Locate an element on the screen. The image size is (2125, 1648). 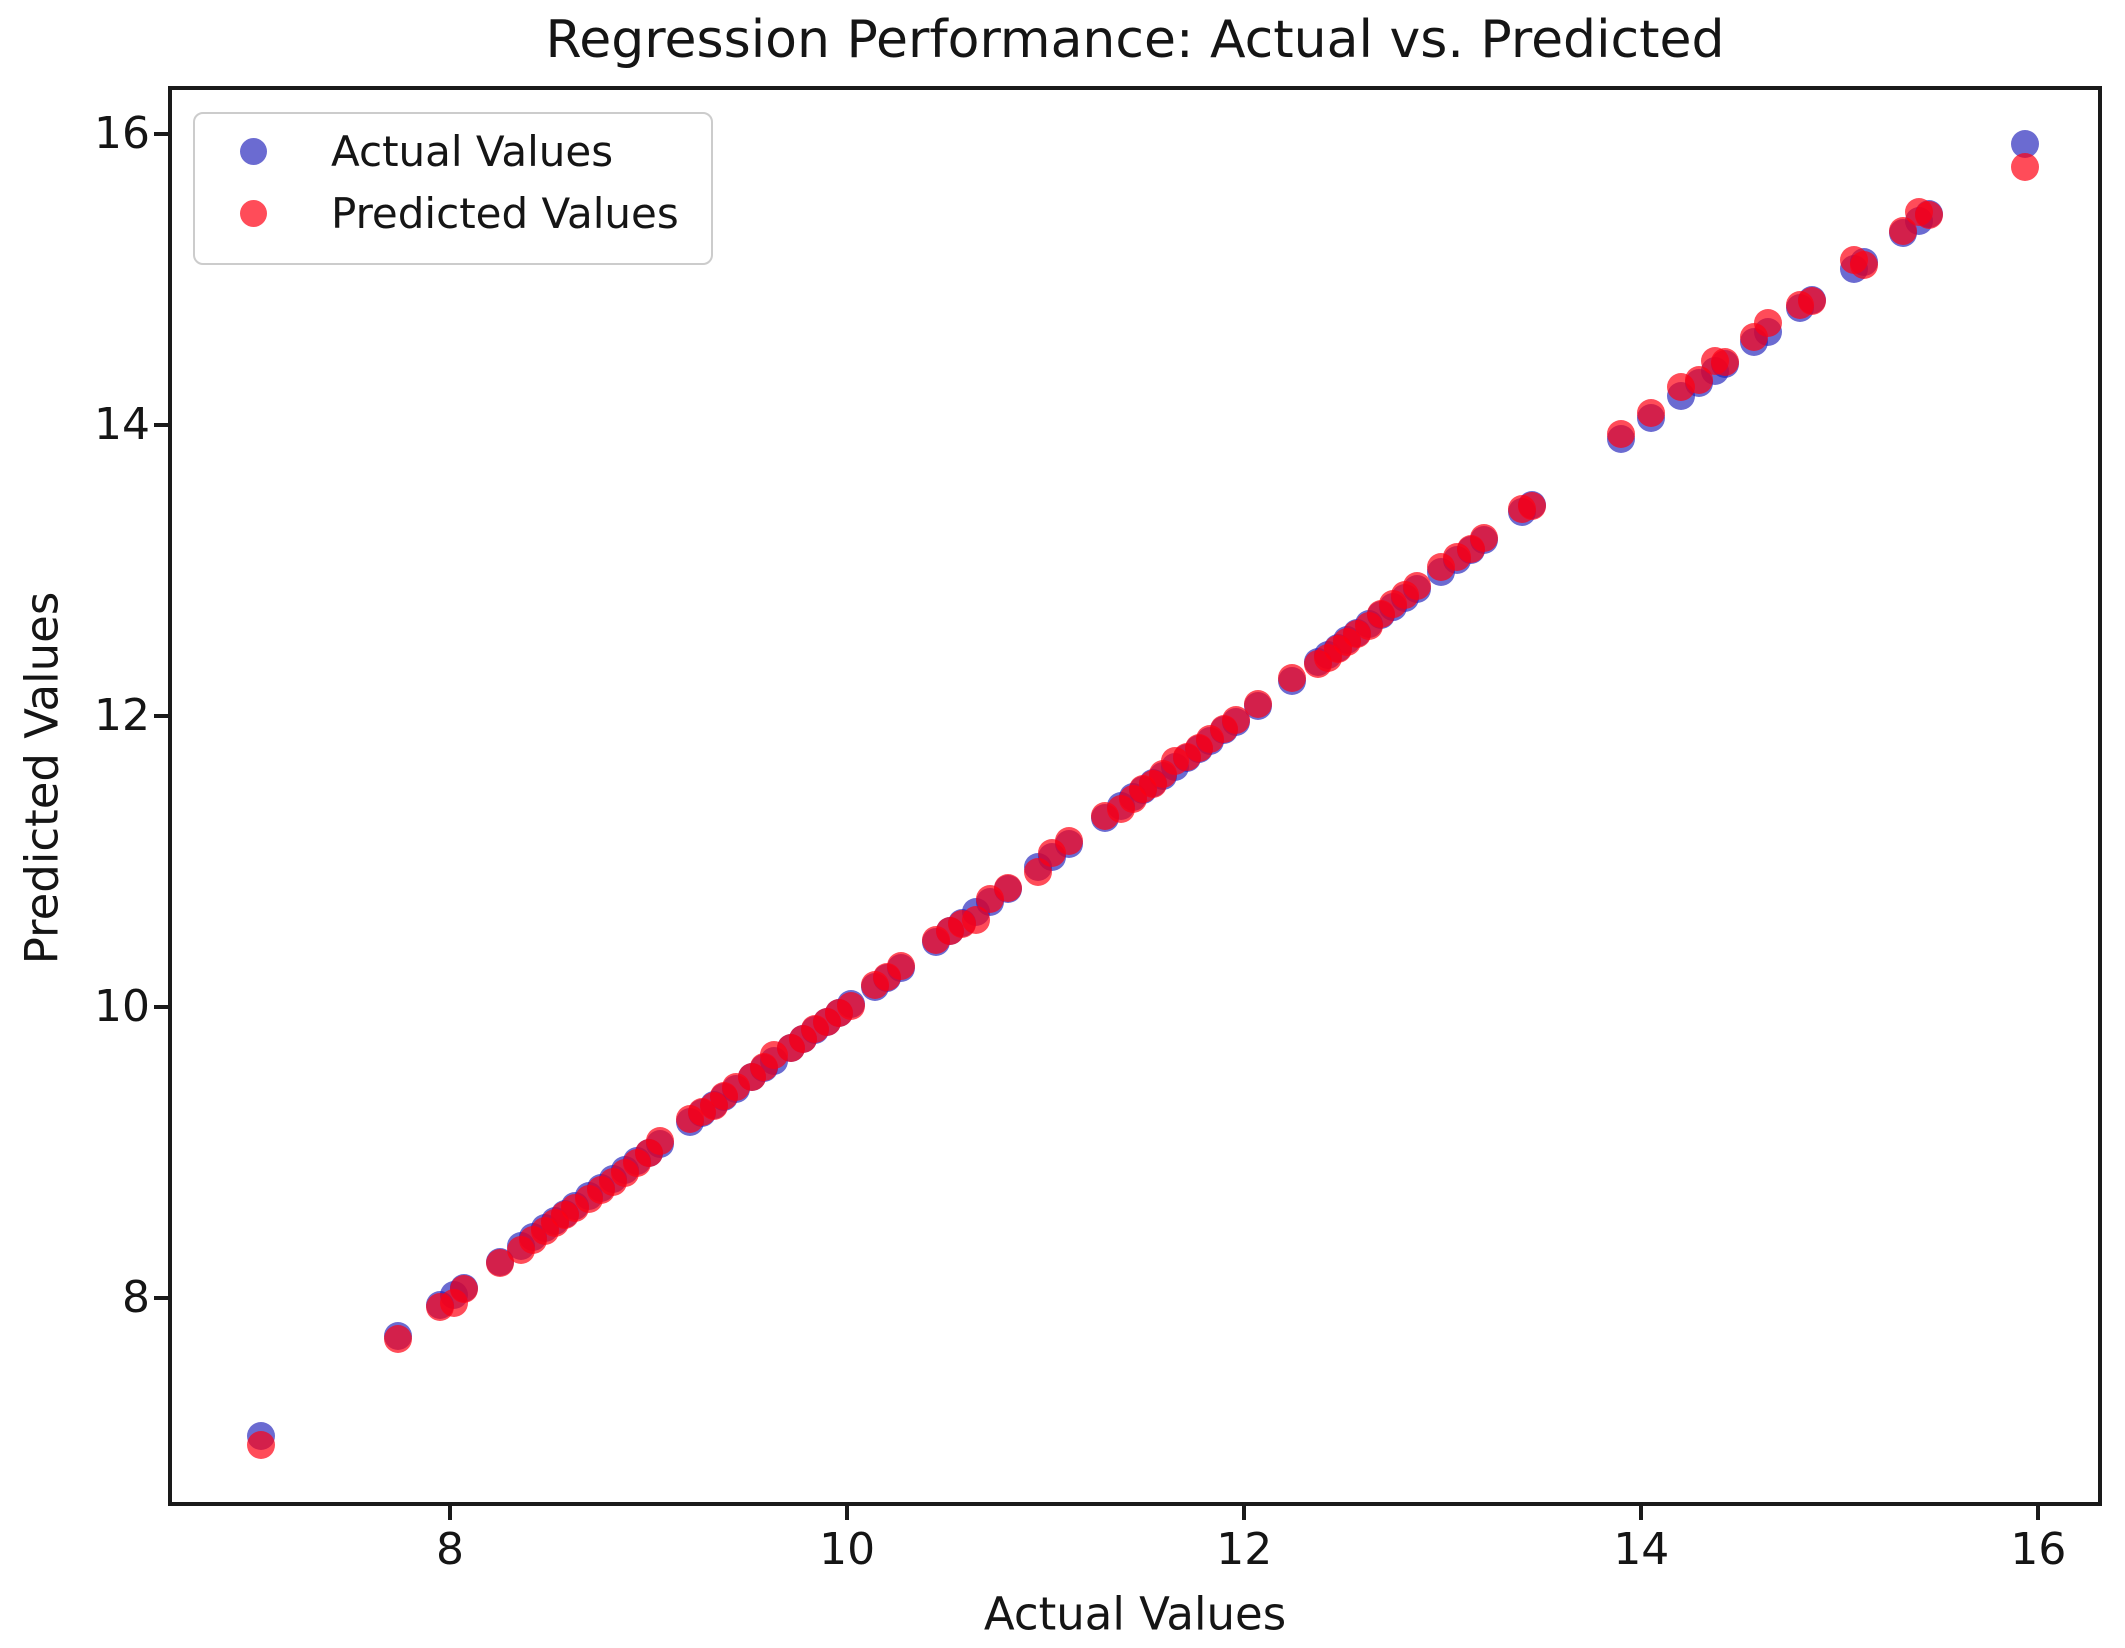
legend-item-predicted: Predicted Values is located at coordinates (437, 213).